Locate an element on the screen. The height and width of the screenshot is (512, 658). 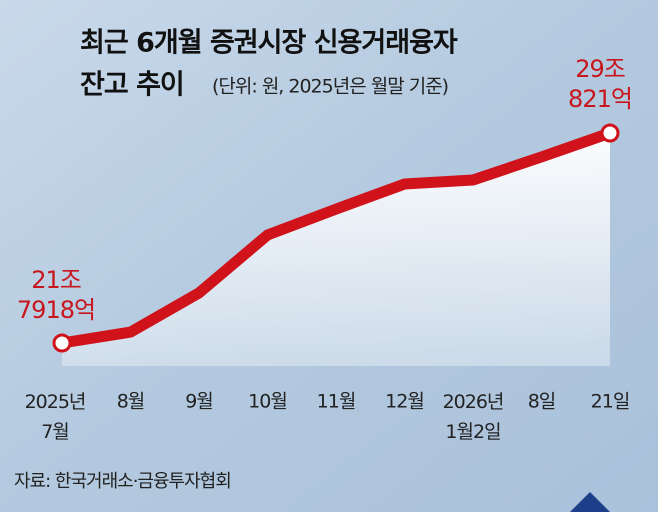
decoration is located at coordinates (590, 502).